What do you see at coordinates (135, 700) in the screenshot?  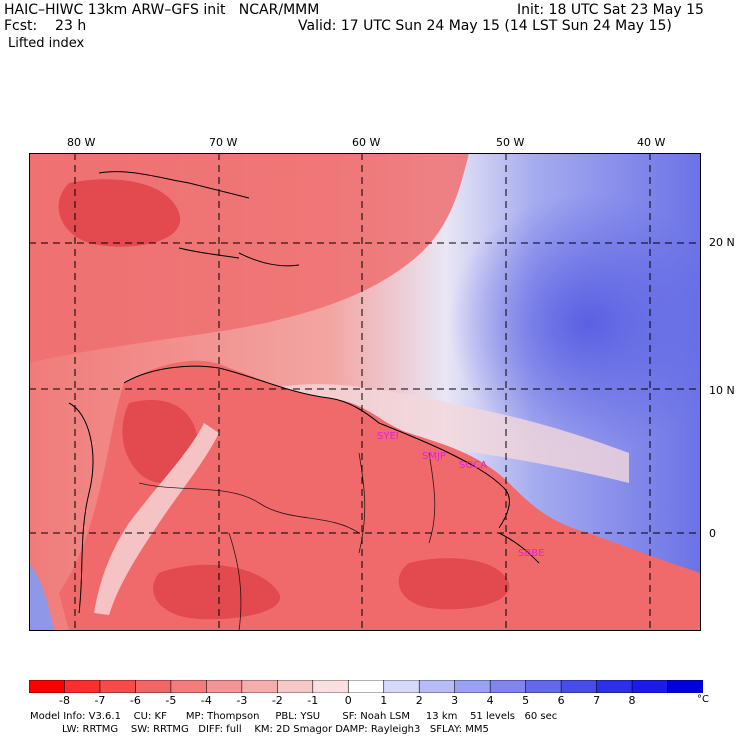 I see `colorbar-tick-label: -6` at bounding box center [135, 700].